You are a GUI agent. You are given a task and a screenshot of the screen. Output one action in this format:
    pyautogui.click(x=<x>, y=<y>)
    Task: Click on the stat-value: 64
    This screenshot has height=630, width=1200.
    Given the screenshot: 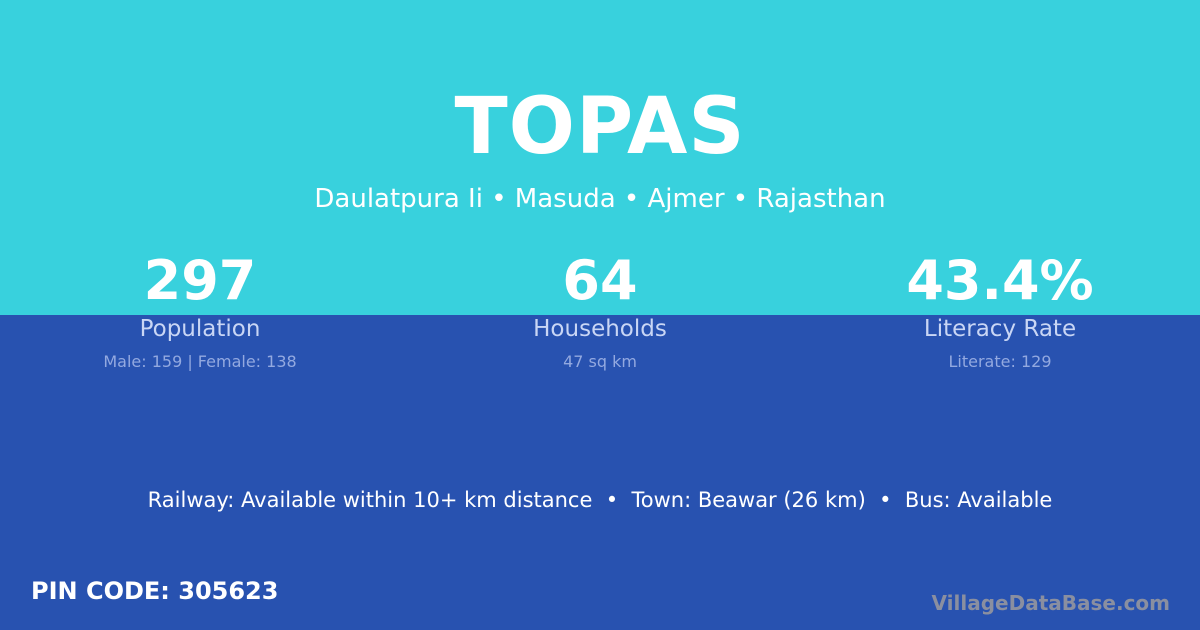 What is the action you would take?
    pyautogui.click(x=600, y=280)
    